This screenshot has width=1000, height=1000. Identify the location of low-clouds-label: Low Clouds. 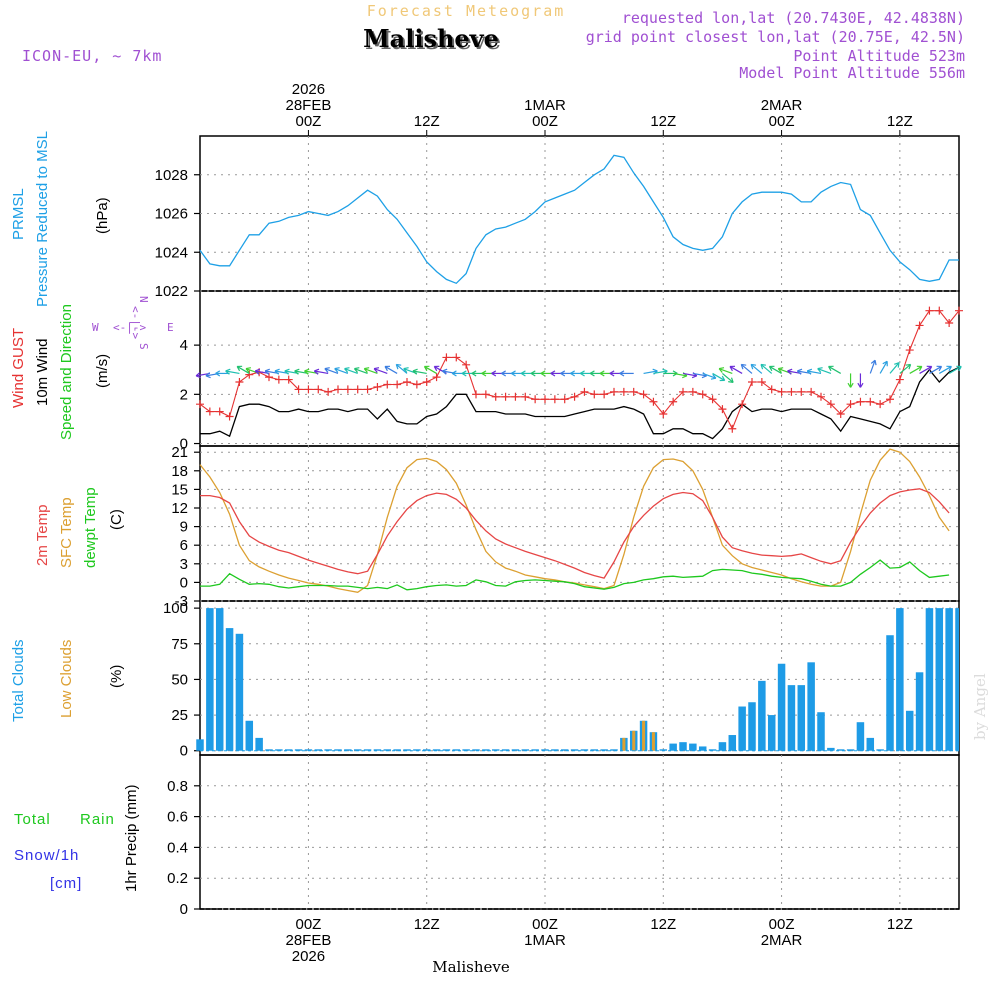
(66, 679).